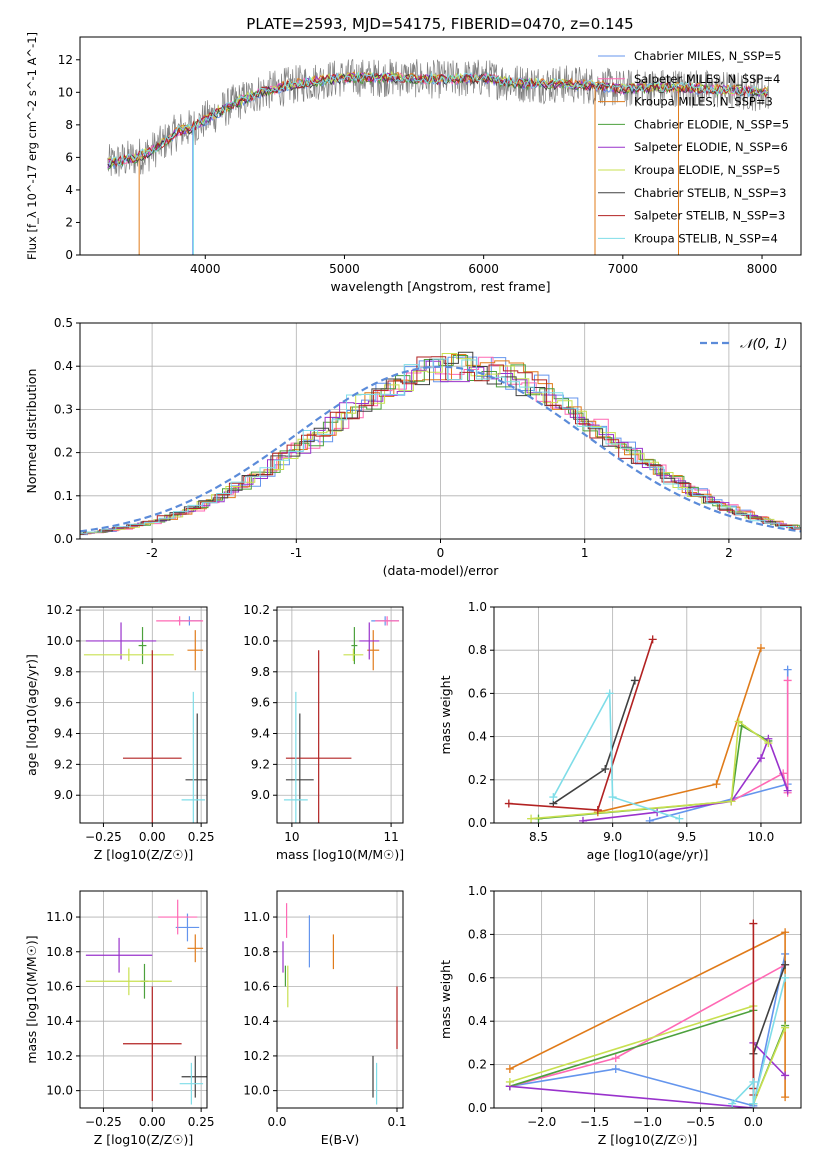 The width and height of the screenshot is (819, 1170). What do you see at coordinates (32, 146) in the screenshot?
I see `y-axis-label: Flux [f_λ 10^-17 erg cm^-2 s^-1 A^-1]` at bounding box center [32, 146].